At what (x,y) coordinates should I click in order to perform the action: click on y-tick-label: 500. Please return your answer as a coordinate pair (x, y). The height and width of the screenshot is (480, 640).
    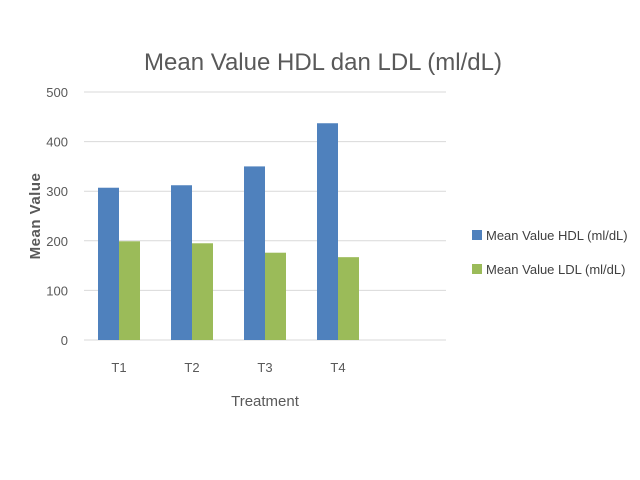
    Looking at the image, I should click on (57, 92).